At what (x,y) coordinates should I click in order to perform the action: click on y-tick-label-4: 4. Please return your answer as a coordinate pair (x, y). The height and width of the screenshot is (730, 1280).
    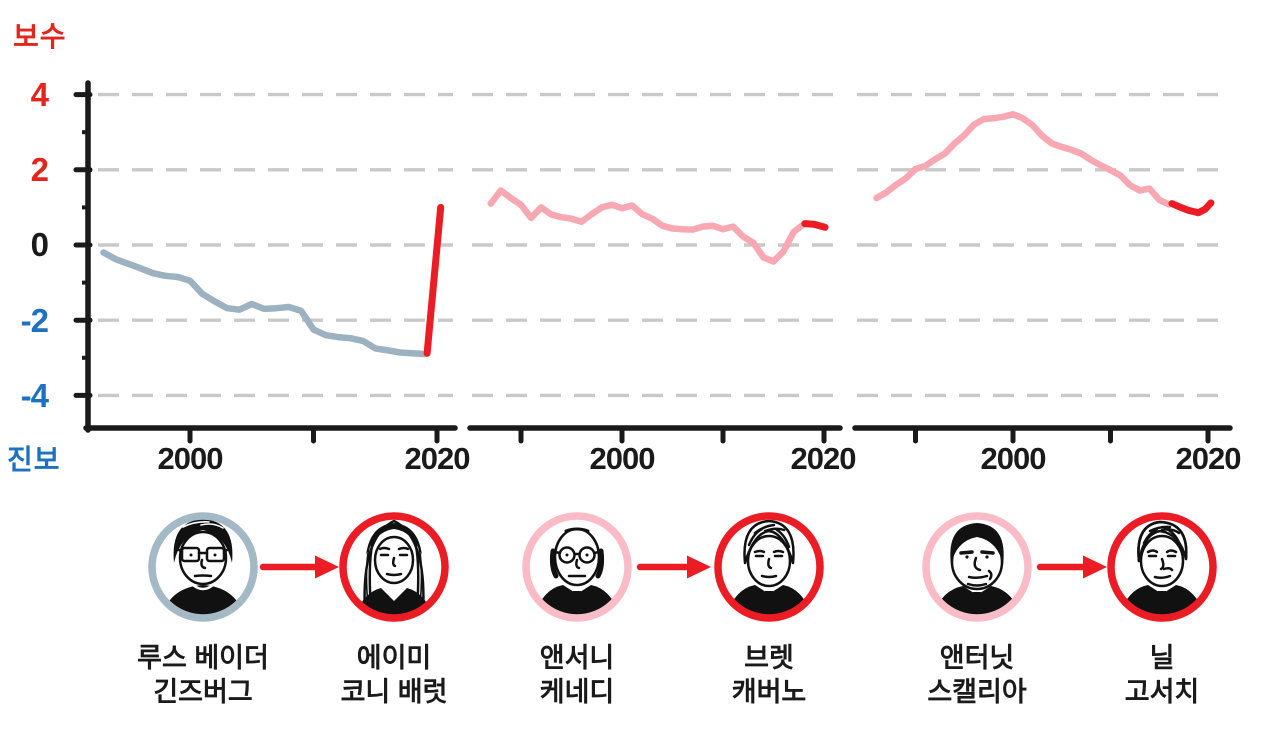
    Looking at the image, I should click on (39, 94).